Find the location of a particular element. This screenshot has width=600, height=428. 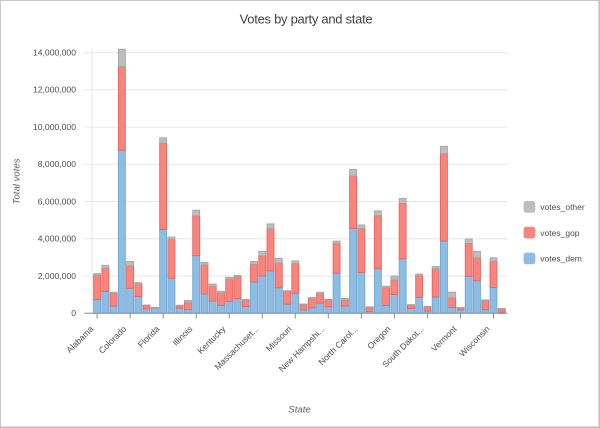

svg-text: votes_dem is located at coordinates (561, 259).